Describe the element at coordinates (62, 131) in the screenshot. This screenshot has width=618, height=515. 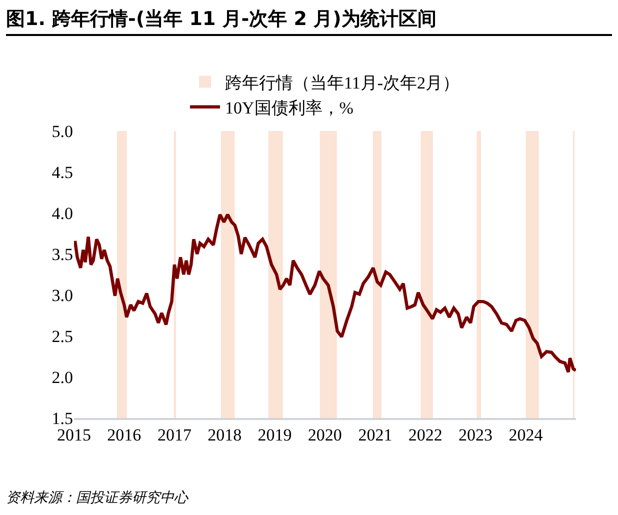
I see `y-tick-label: 5.0` at that location.